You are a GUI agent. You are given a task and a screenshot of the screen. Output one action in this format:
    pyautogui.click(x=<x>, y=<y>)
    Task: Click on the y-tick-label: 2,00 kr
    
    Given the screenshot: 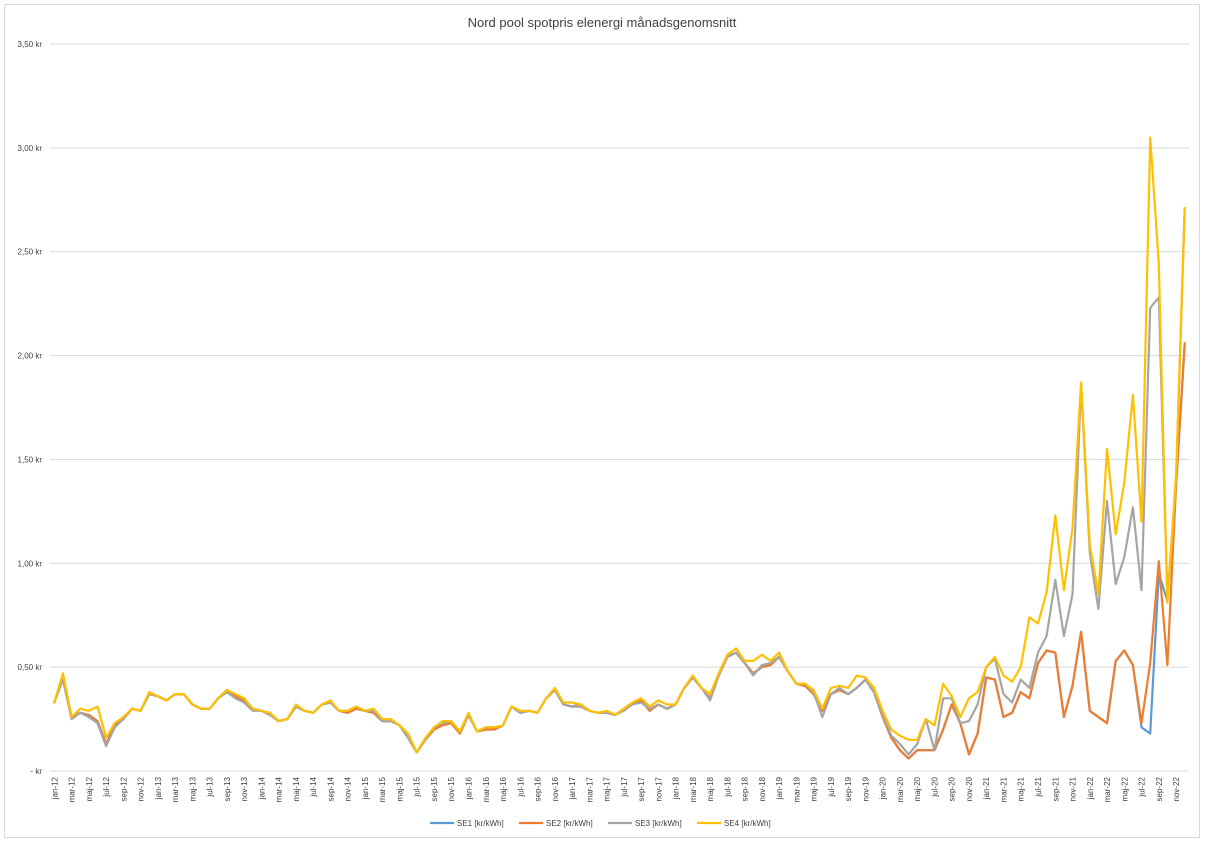 What is the action you would take?
    pyautogui.click(x=30, y=356)
    